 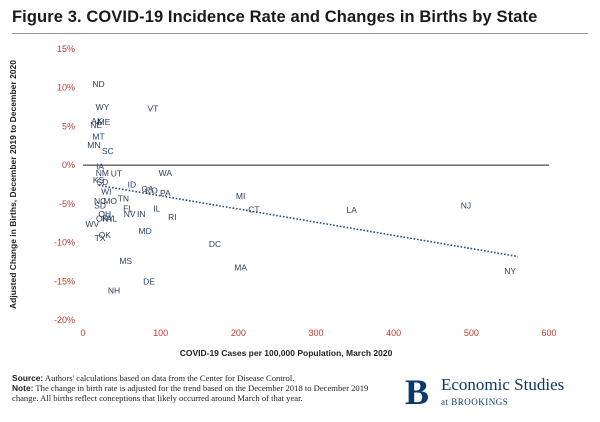 What do you see at coordinates (64, 243) in the screenshot?
I see `y-tick-label: -10%` at bounding box center [64, 243].